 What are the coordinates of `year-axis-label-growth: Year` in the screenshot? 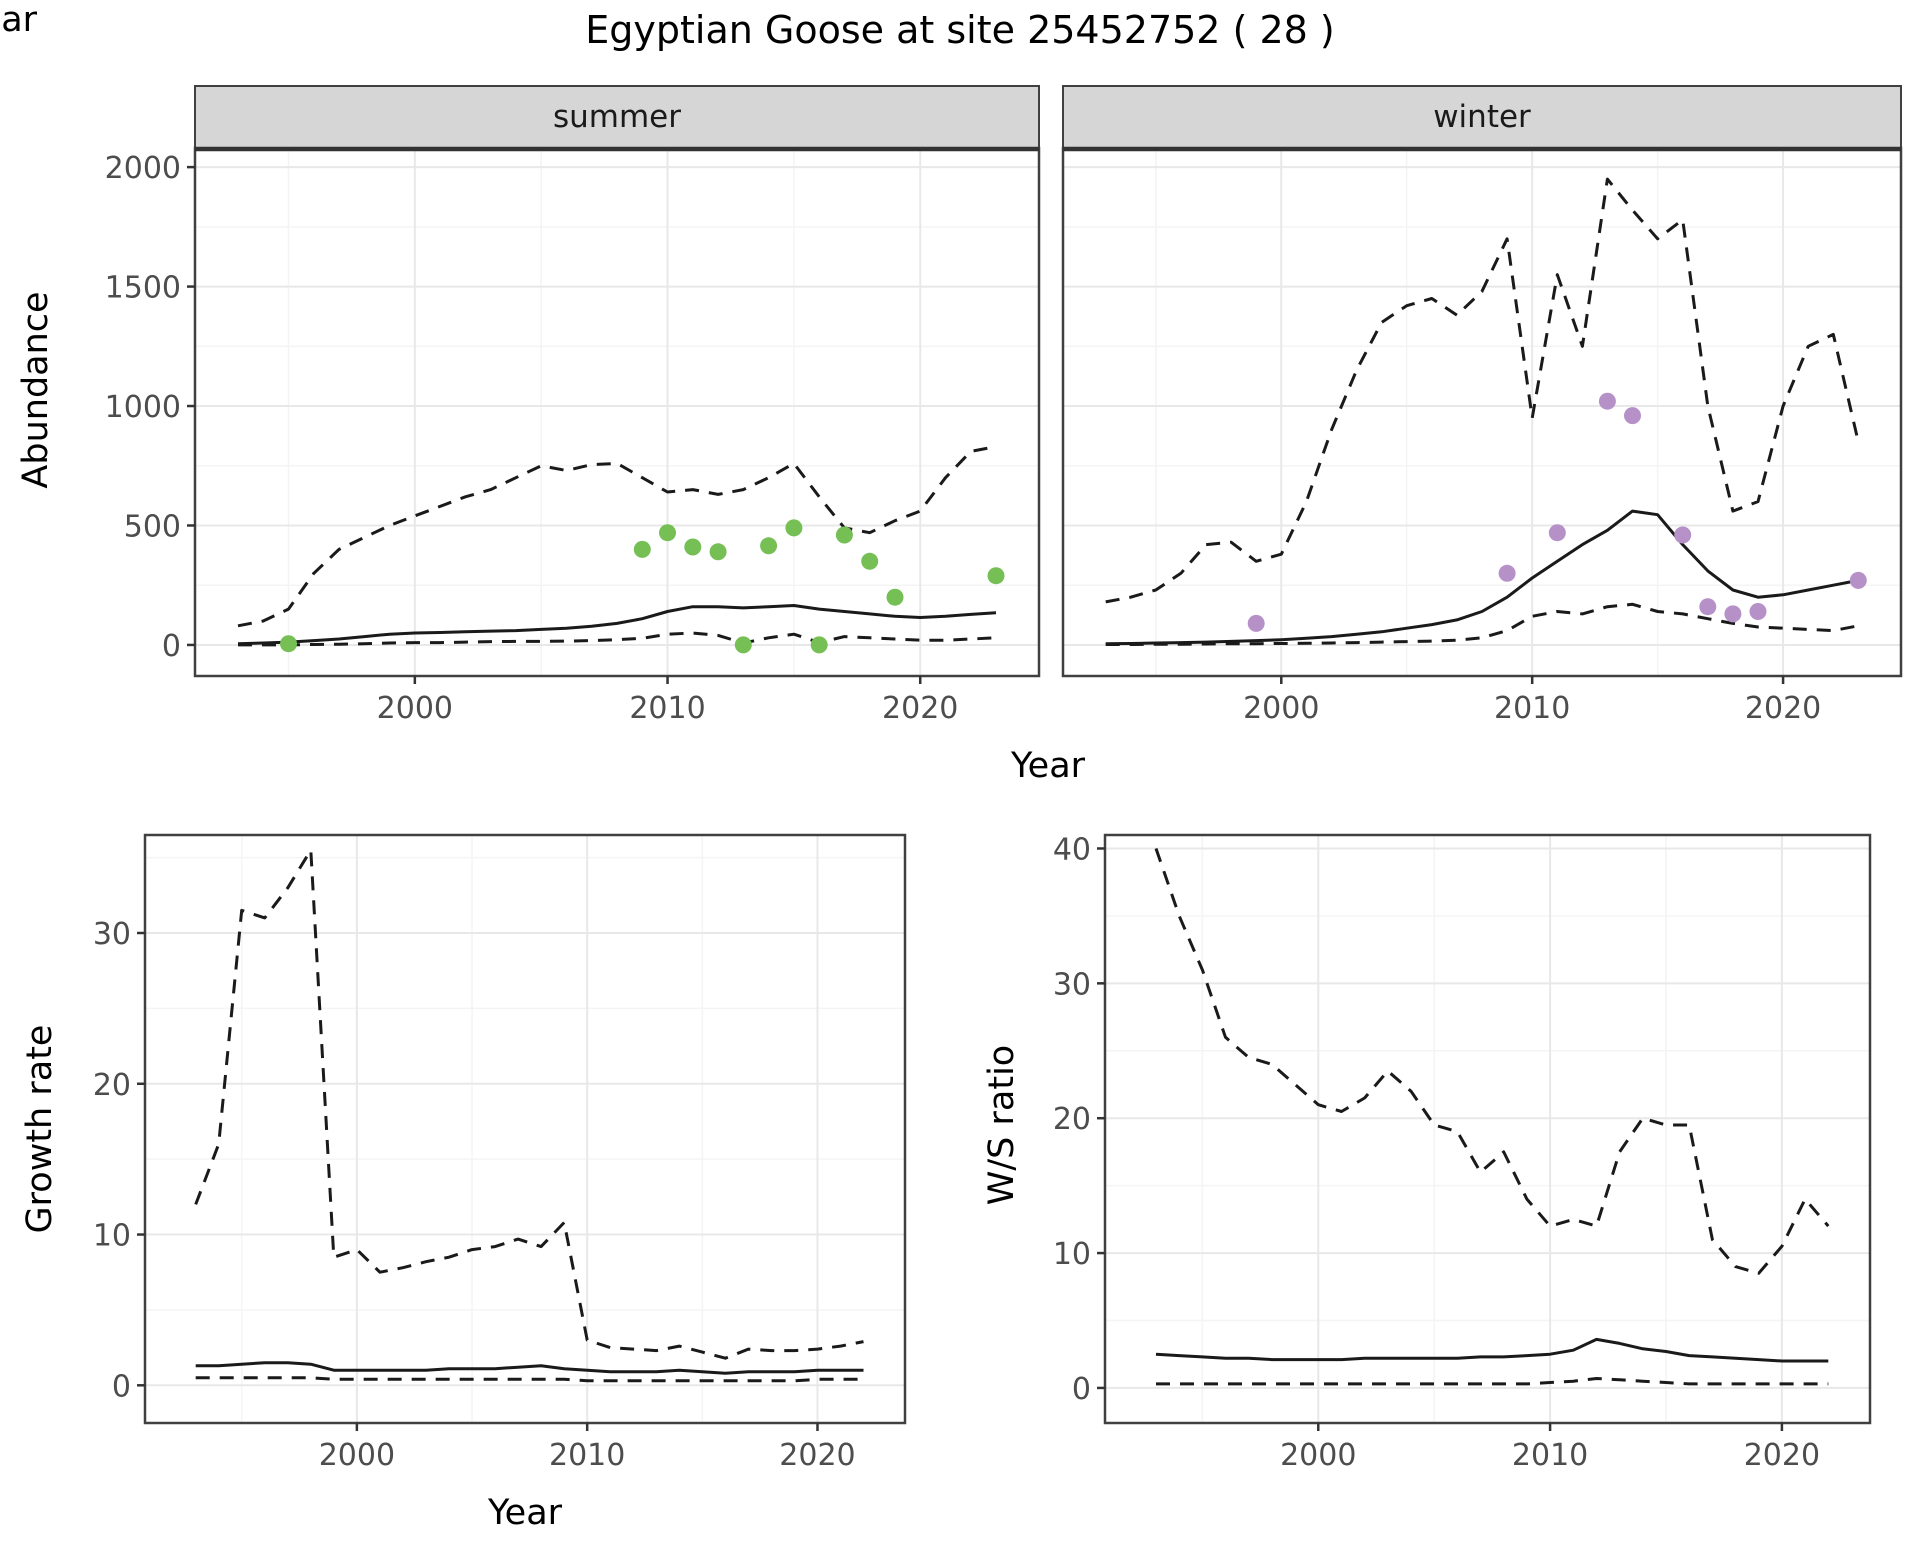 It's located at (525, 1513).